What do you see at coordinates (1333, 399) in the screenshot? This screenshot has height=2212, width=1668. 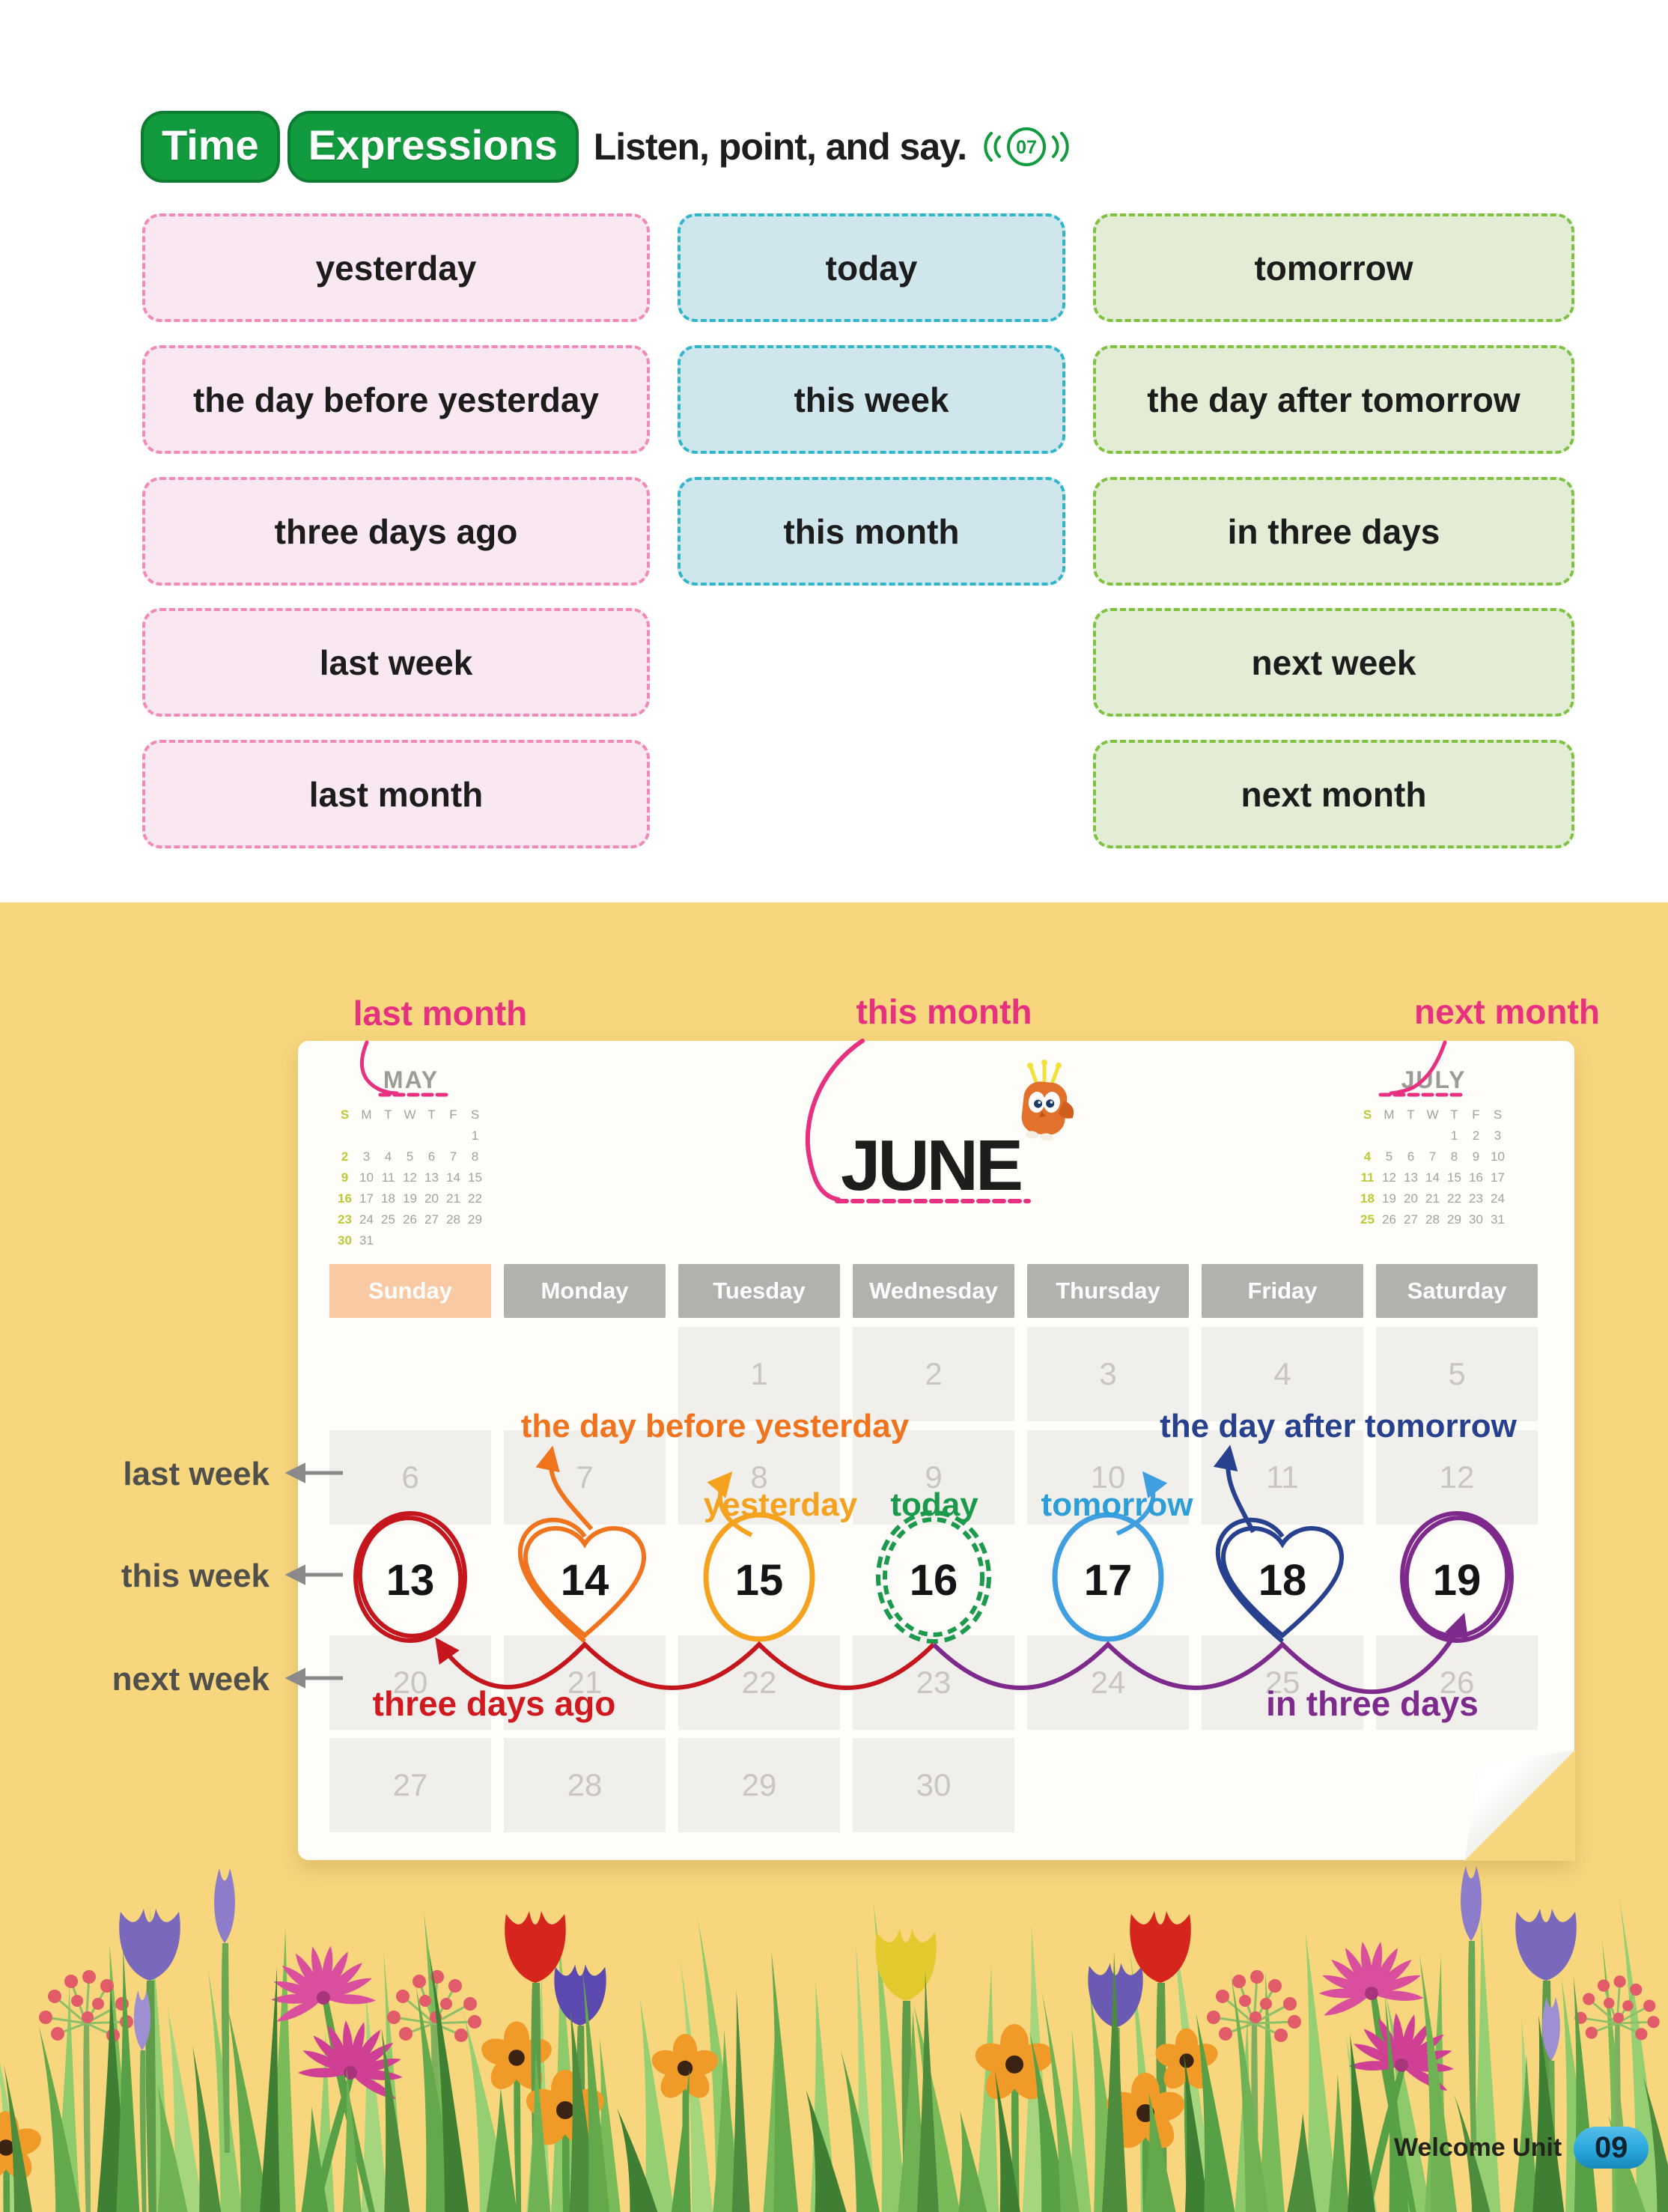 I see `expression-card-the-day-after-tomorrow: the day after tomorrow` at bounding box center [1333, 399].